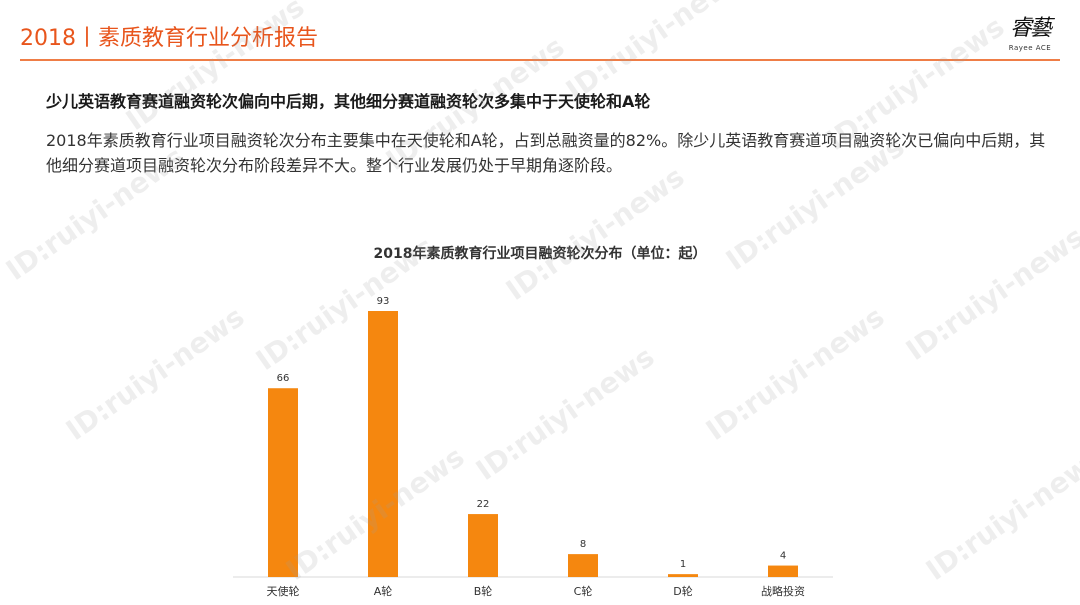  What do you see at coordinates (1030, 48) in the screenshot?
I see `logo-caption: Rayee ACE` at bounding box center [1030, 48].